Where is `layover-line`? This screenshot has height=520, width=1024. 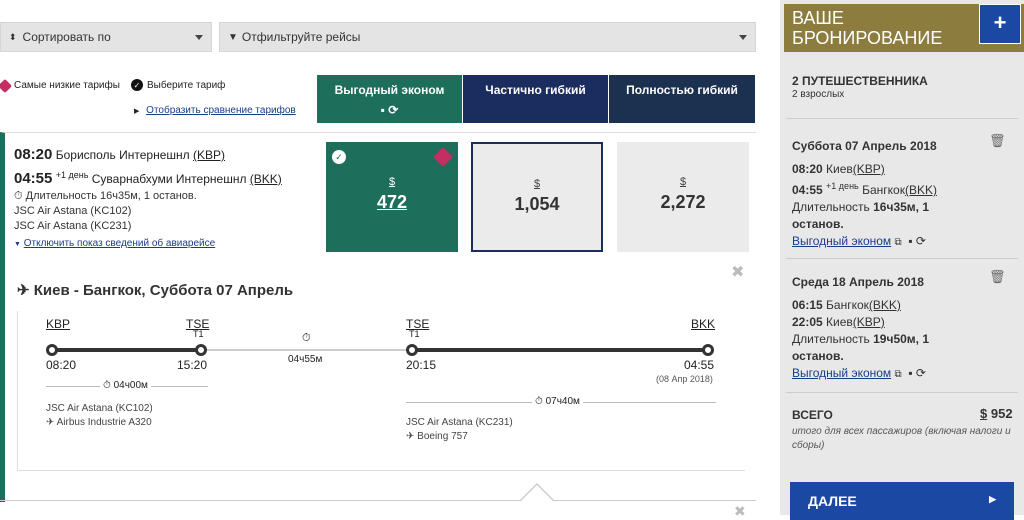
layover-line is located at coordinates (307, 350).